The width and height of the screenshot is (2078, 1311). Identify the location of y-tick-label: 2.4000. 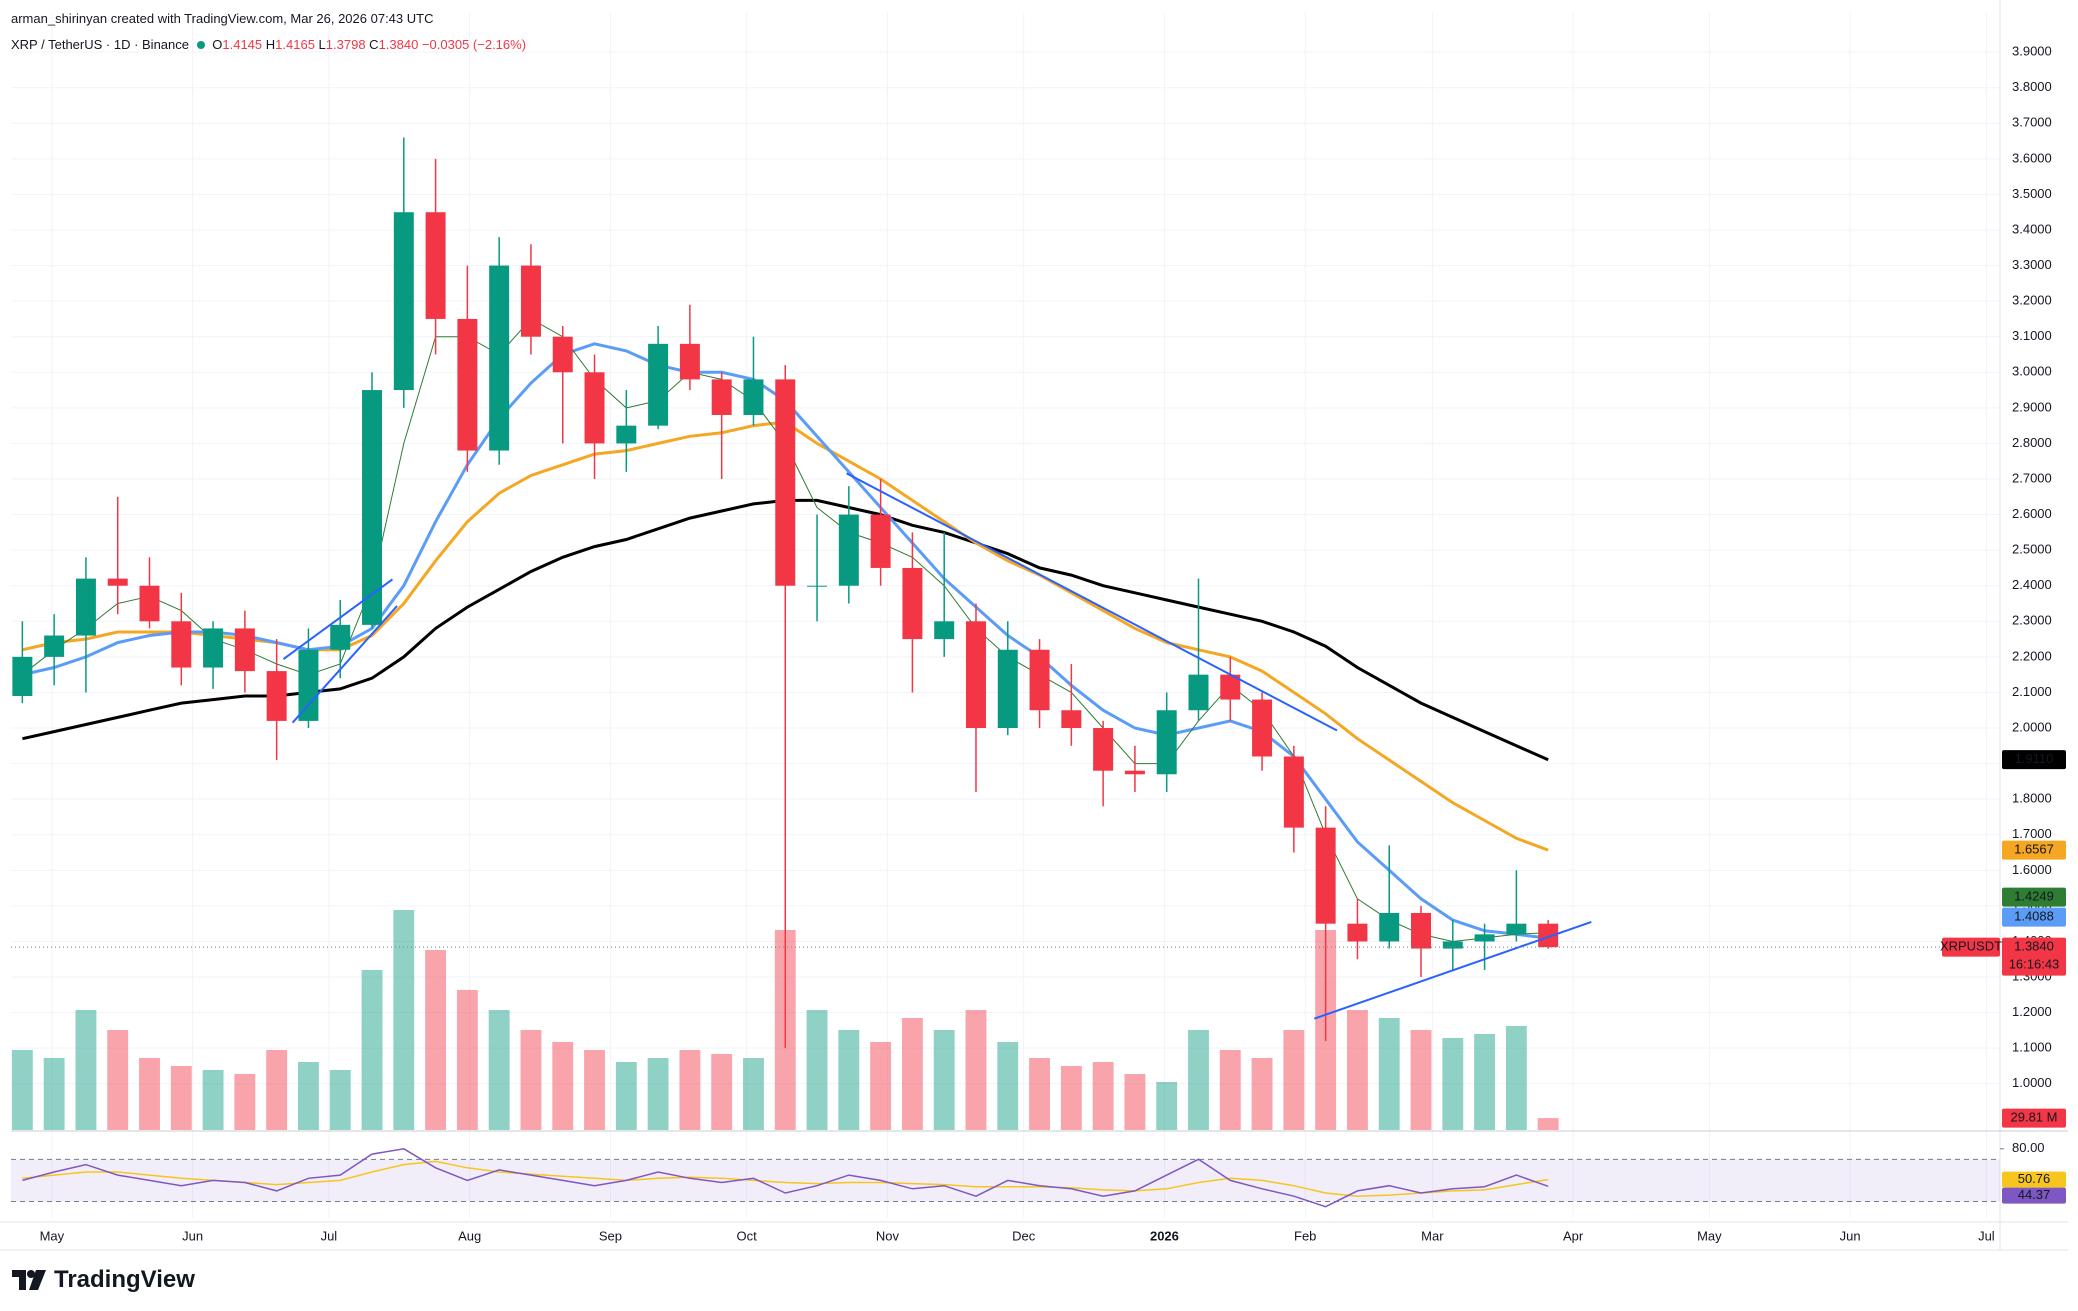
(2032, 584).